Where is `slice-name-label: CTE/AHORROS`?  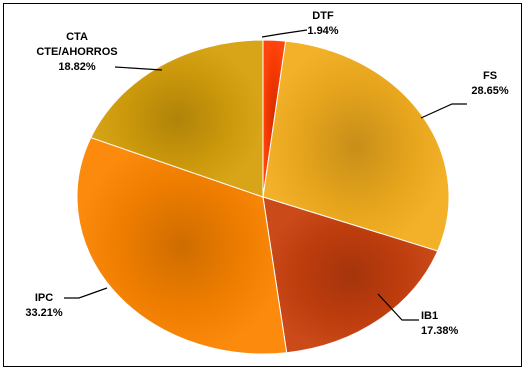
slice-name-label: CTE/AHORROS is located at coordinates (76, 52).